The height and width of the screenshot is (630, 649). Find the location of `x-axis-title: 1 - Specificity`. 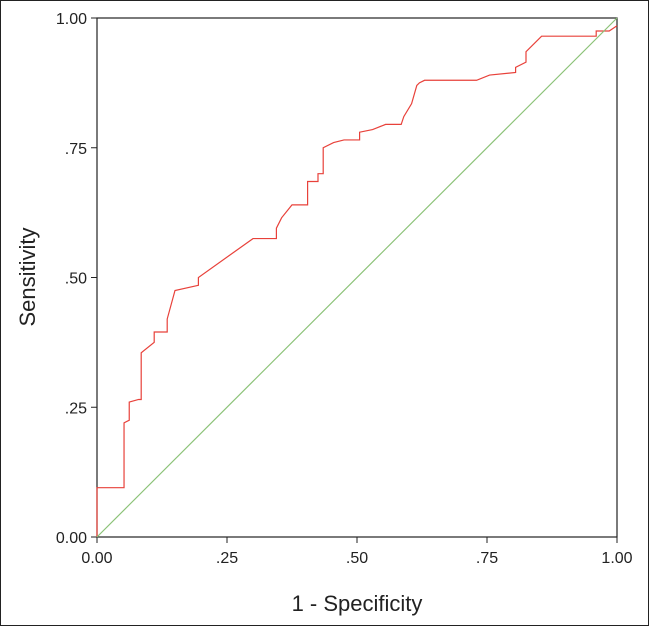

x-axis-title: 1 - Specificity is located at coordinates (357, 603).